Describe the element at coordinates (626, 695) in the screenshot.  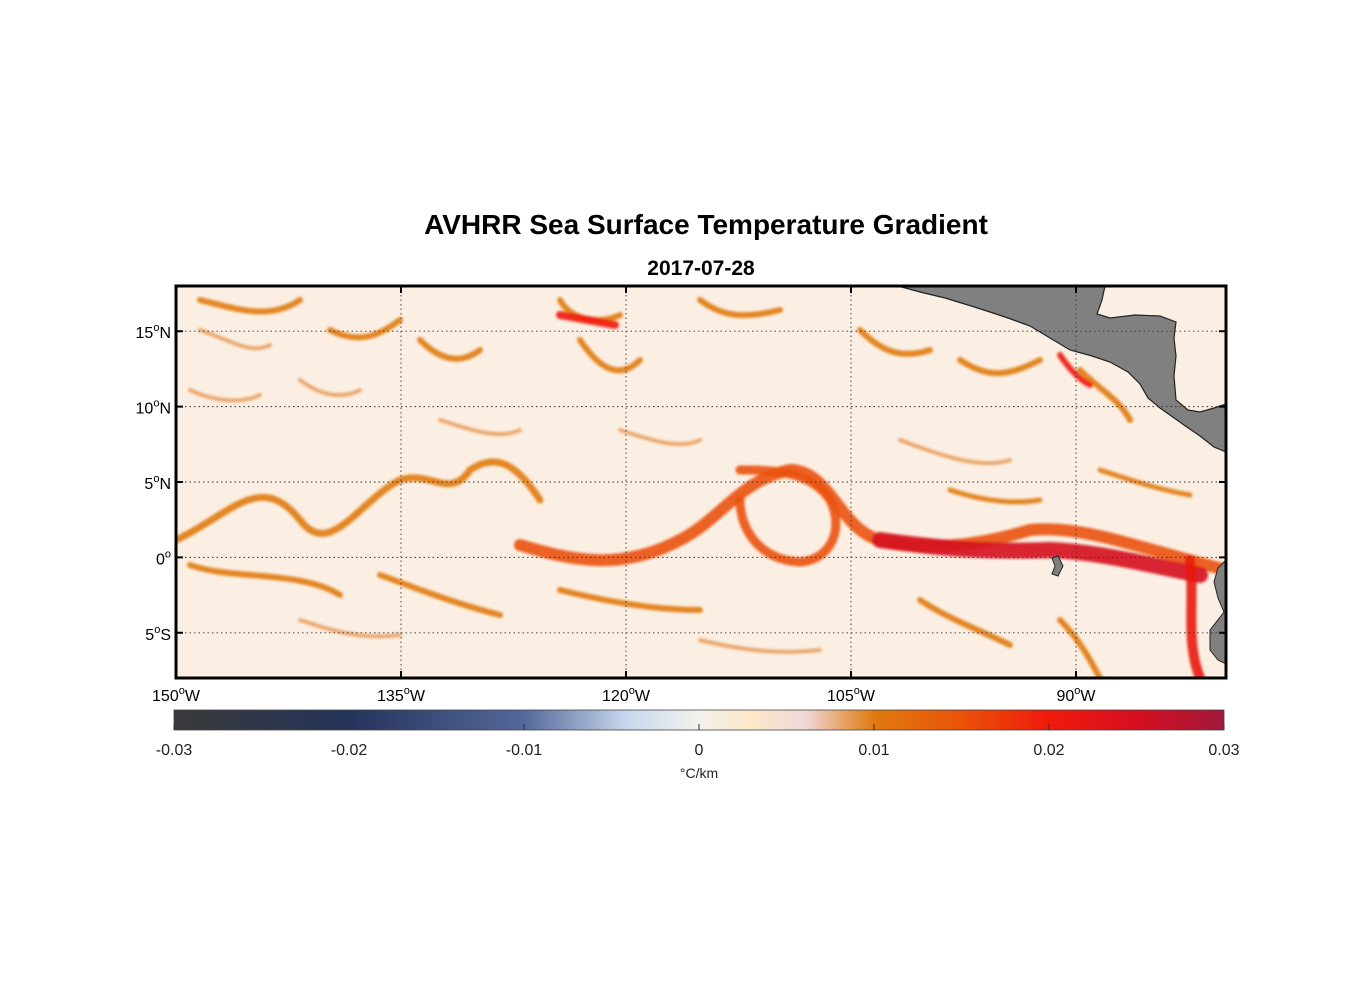
I see `x-tick-label: 120oW` at that location.